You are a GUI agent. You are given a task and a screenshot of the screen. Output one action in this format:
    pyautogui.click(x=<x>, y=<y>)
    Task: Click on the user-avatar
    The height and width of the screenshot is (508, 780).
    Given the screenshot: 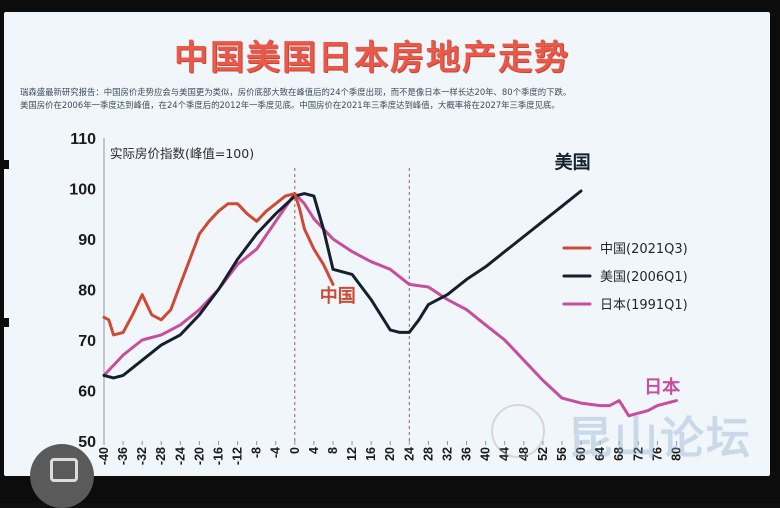 What is the action you would take?
    pyautogui.click(x=62, y=476)
    